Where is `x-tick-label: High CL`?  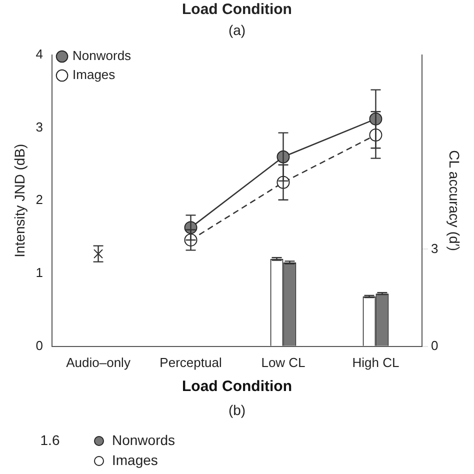
x-tick-label: High CL is located at coordinates (376, 362).